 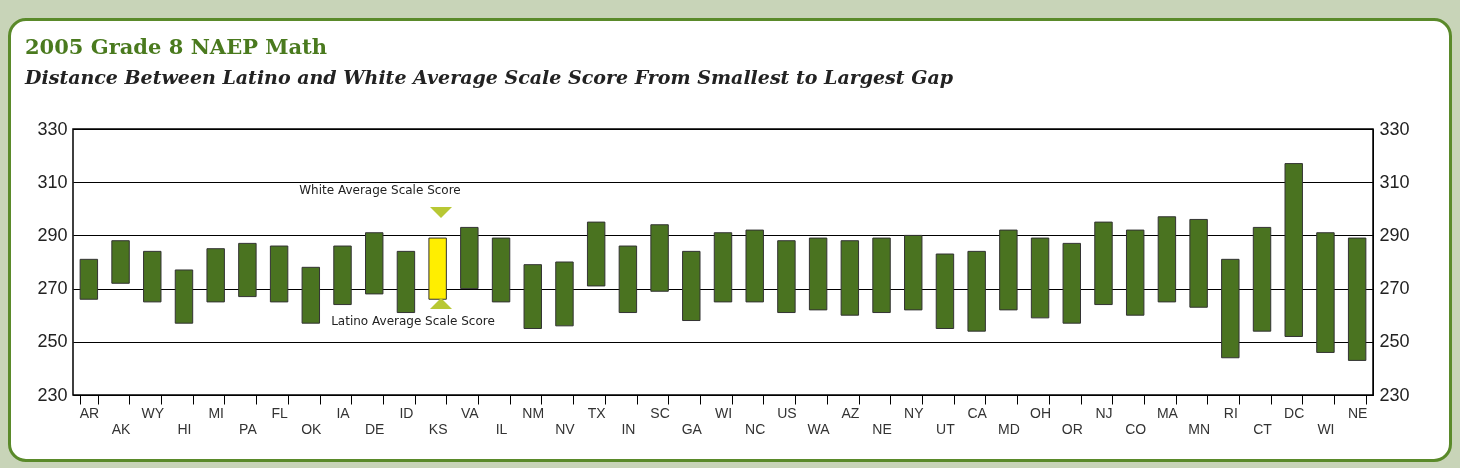 I want to click on x-tick-label: WA, so click(x=819, y=428).